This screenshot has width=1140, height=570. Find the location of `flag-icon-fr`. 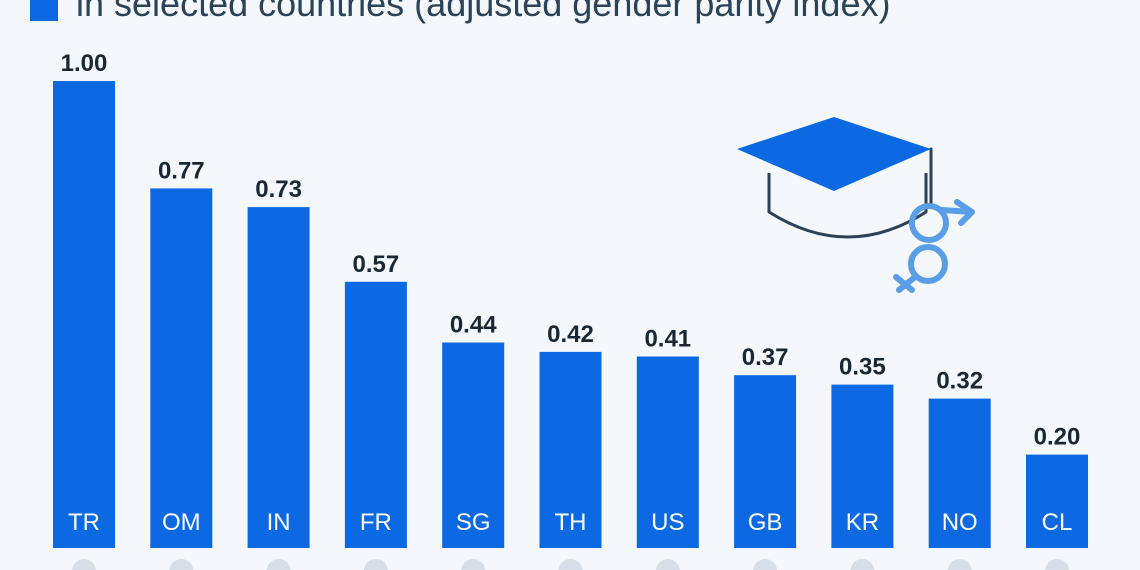

flag-icon-fr is located at coordinates (375, 564).